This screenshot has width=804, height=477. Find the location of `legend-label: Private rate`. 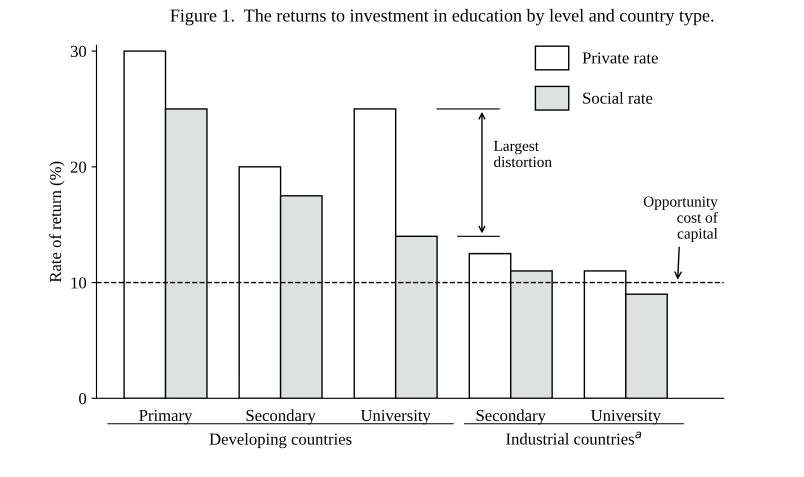

legend-label: Private rate is located at coordinates (620, 58).